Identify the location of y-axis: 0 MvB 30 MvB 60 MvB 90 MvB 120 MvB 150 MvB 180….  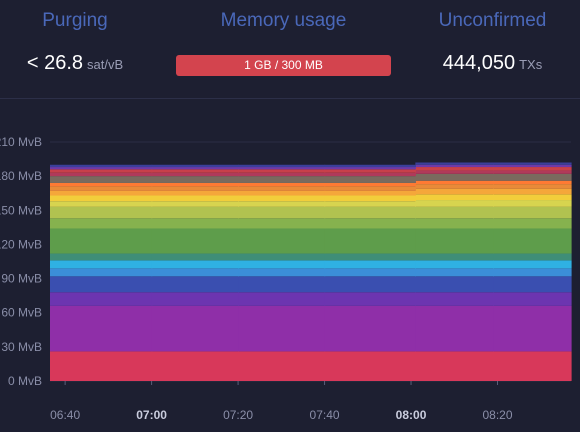
(21, 261).